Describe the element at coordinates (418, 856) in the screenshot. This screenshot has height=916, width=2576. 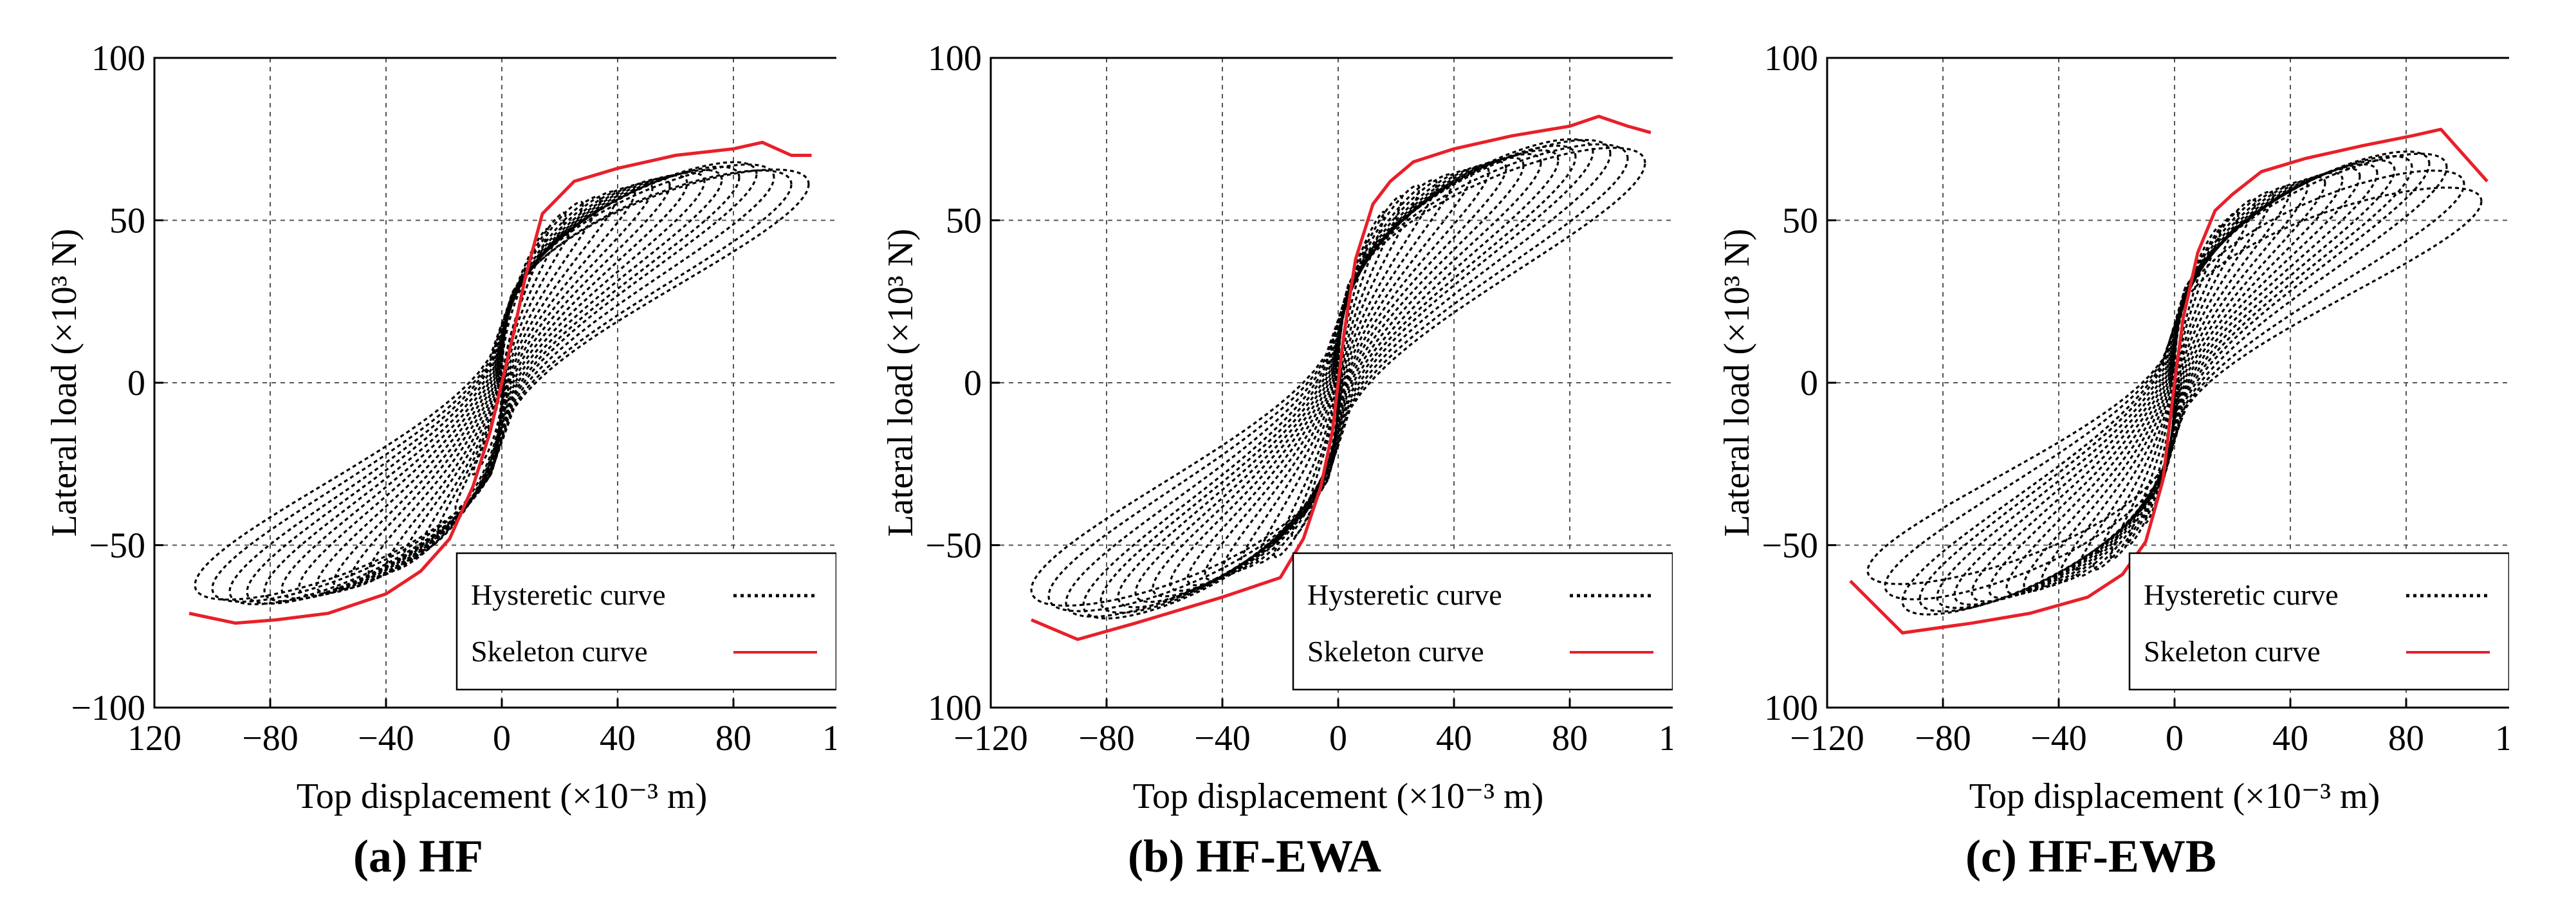
I see `chart-caption: (a) HF` at that location.